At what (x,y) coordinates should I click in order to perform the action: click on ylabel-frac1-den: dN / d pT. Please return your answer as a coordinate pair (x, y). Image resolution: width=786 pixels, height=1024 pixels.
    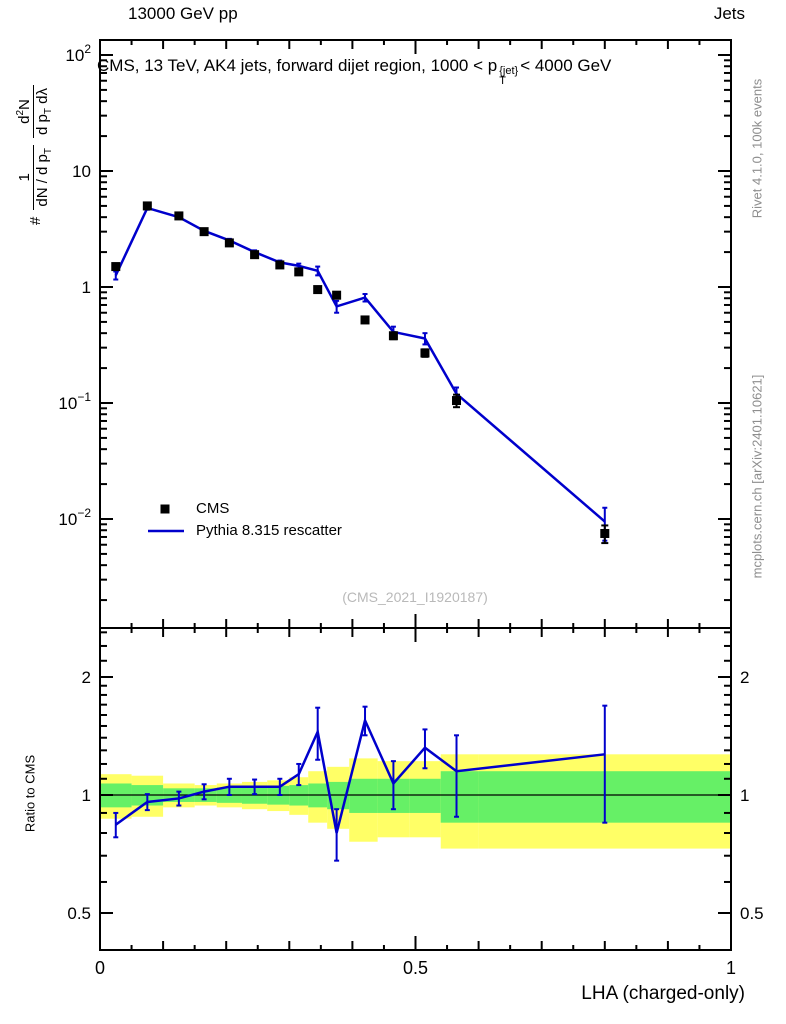
    Looking at the image, I should click on (43, 177).